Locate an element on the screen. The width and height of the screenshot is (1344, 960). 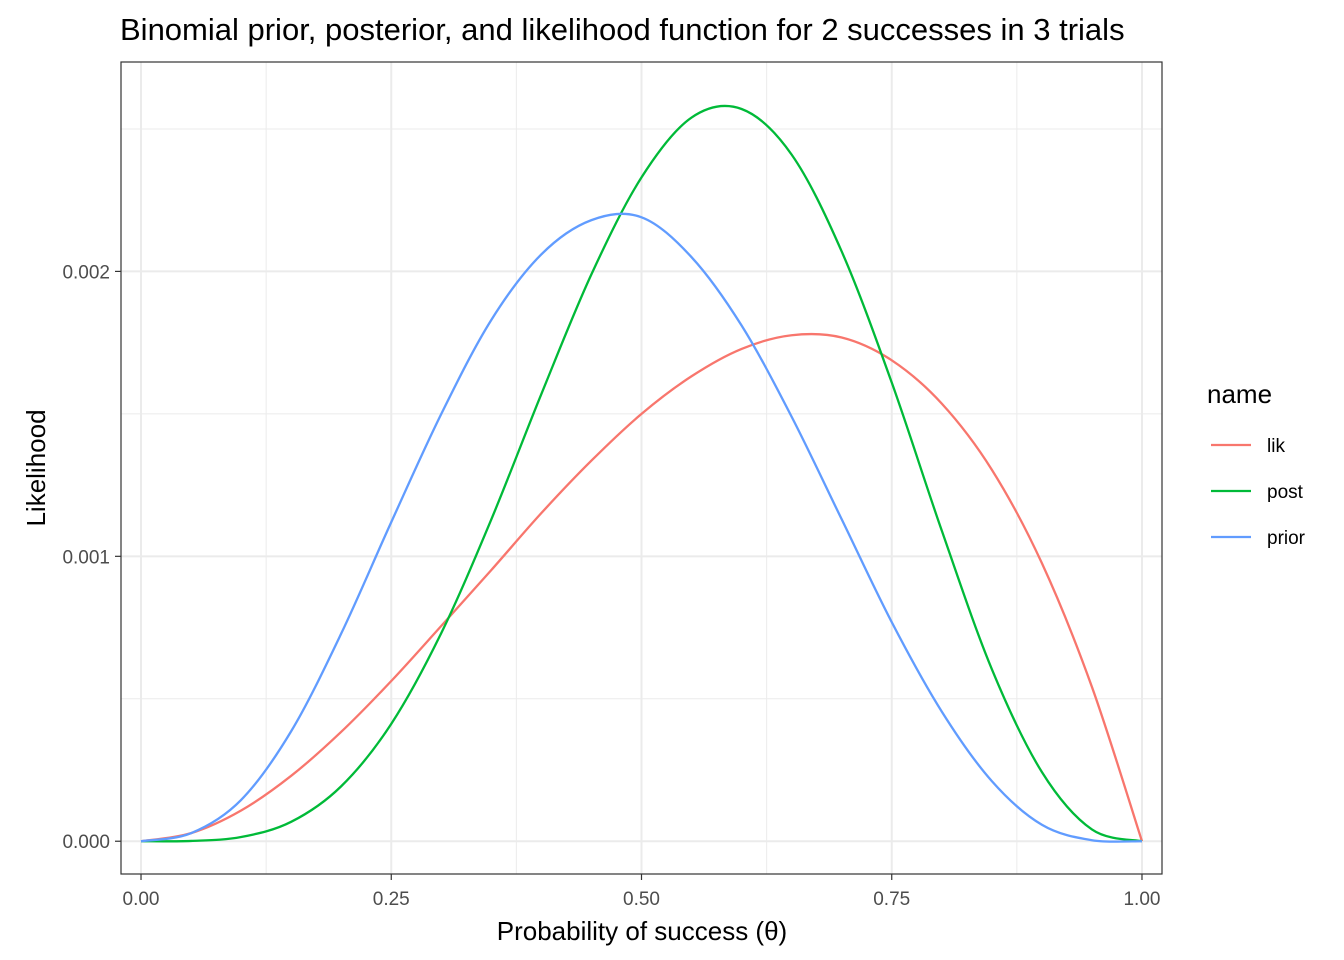
y-tick-label: 0.000 is located at coordinates (86, 842).